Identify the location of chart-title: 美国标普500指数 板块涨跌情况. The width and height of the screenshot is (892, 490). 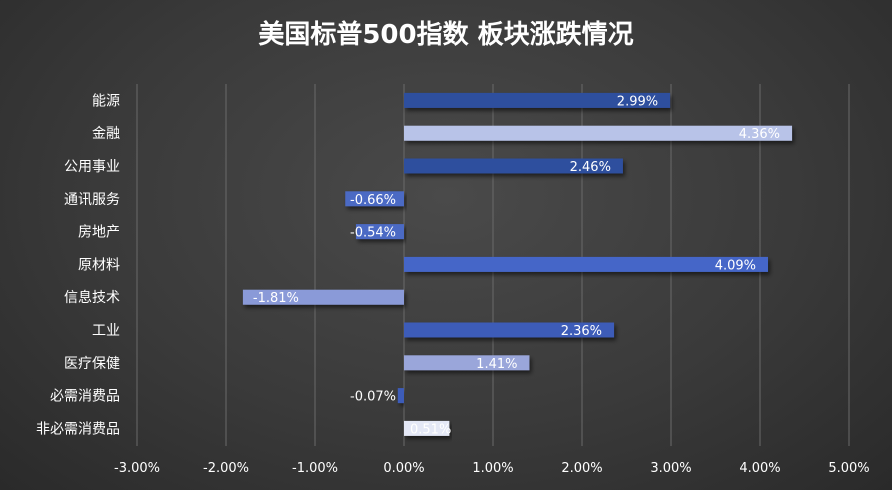
(446, 35).